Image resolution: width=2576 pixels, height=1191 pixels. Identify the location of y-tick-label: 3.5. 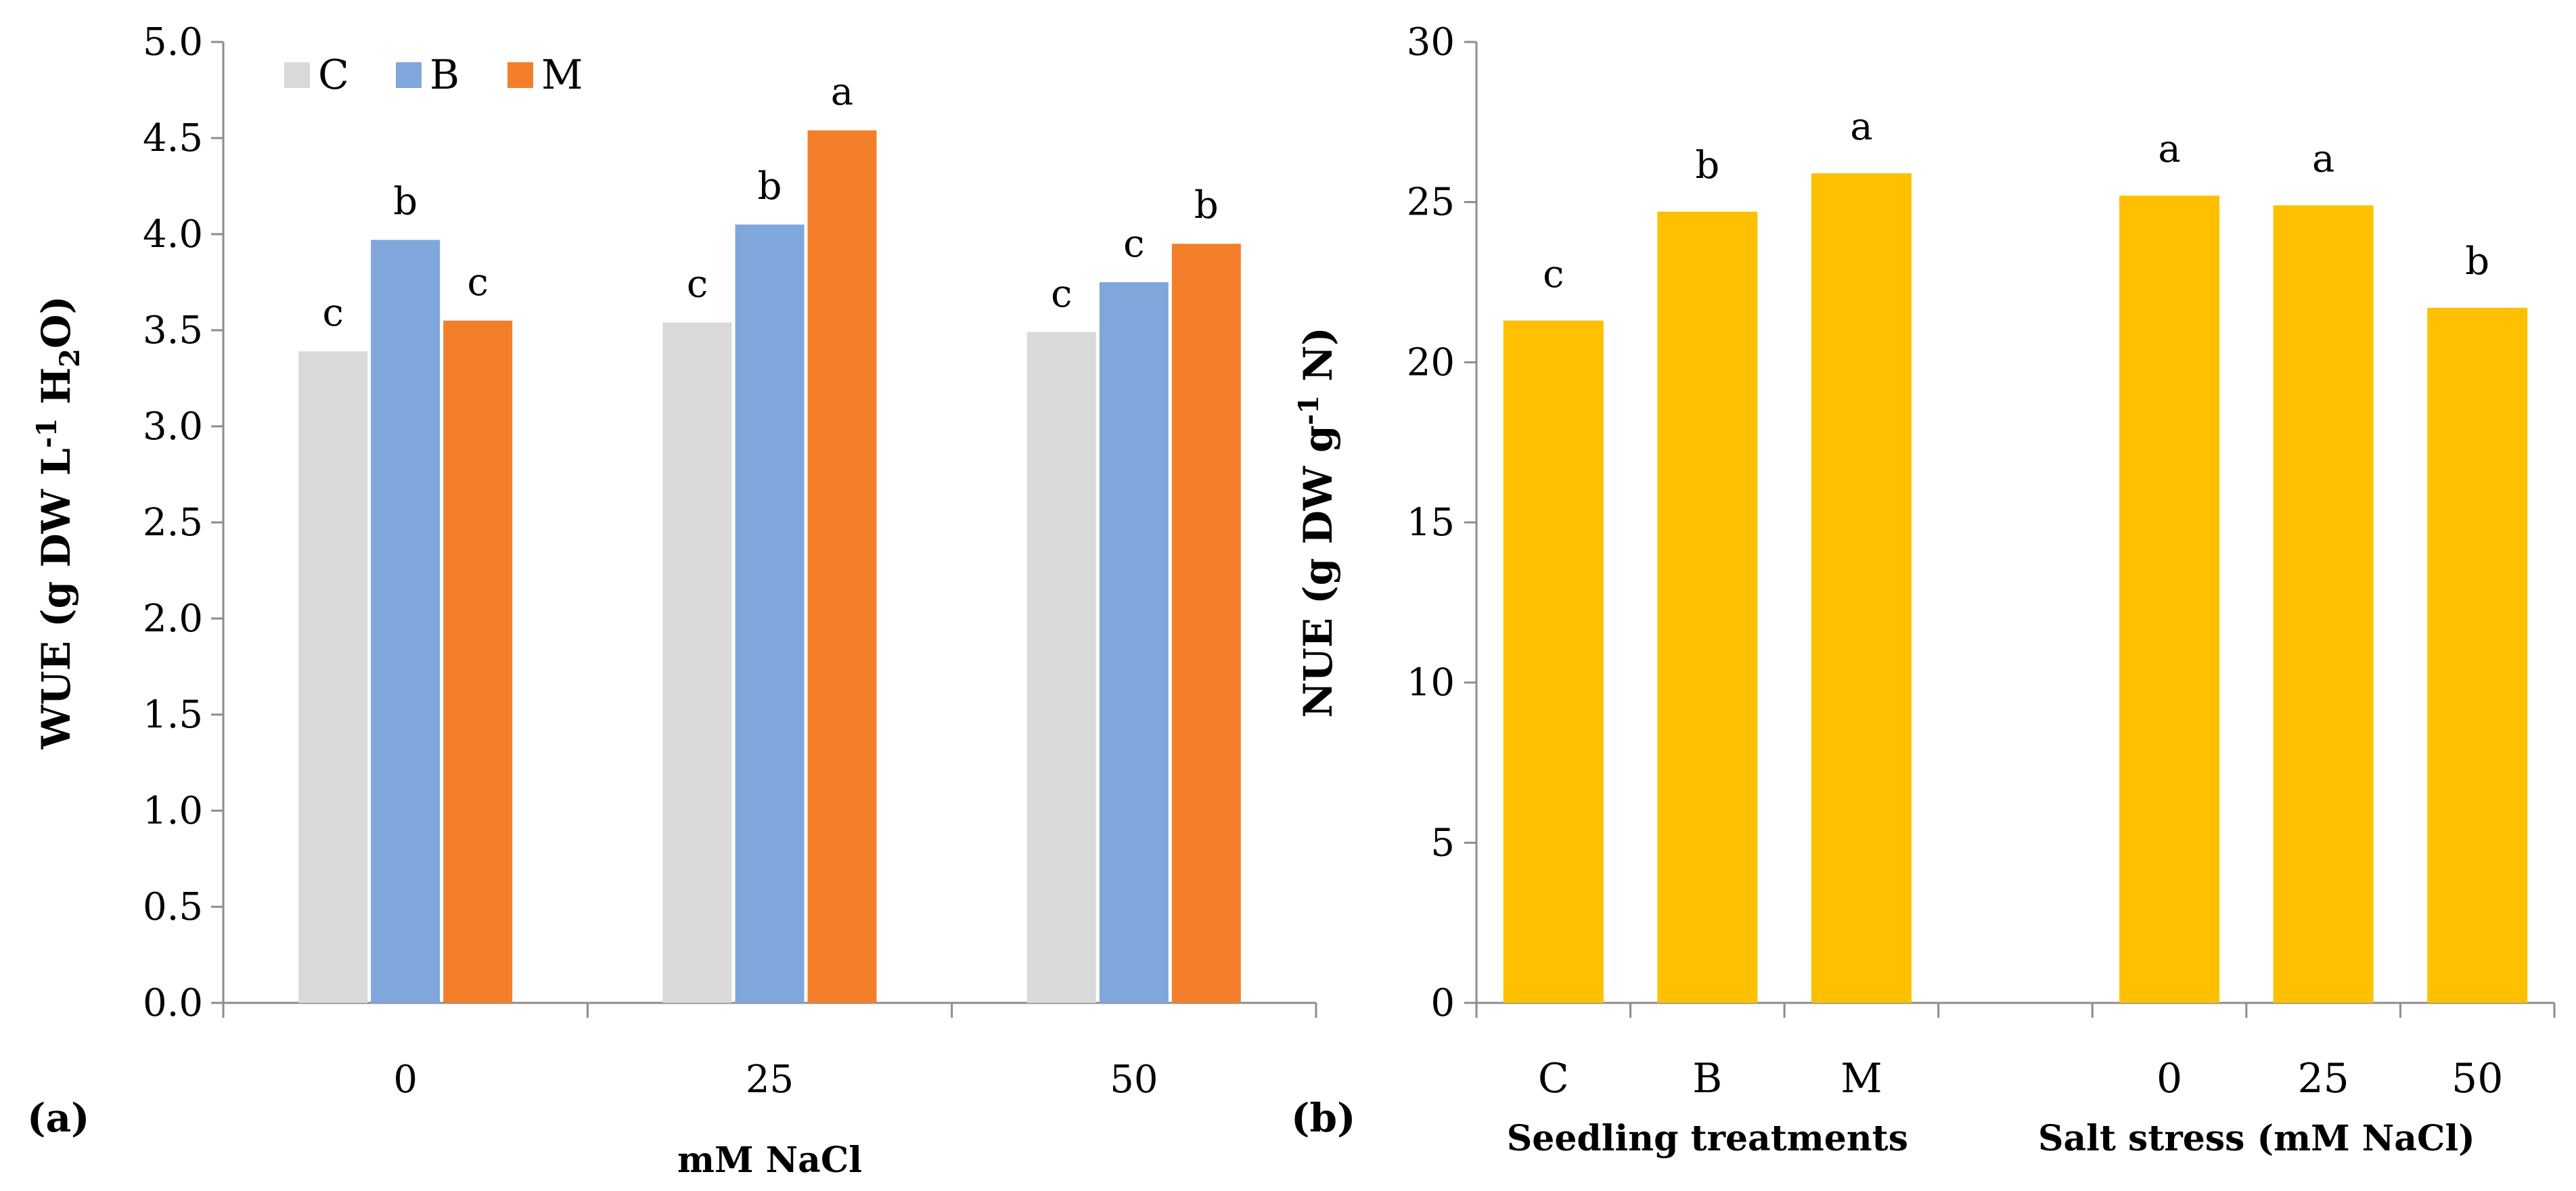
(173, 331).